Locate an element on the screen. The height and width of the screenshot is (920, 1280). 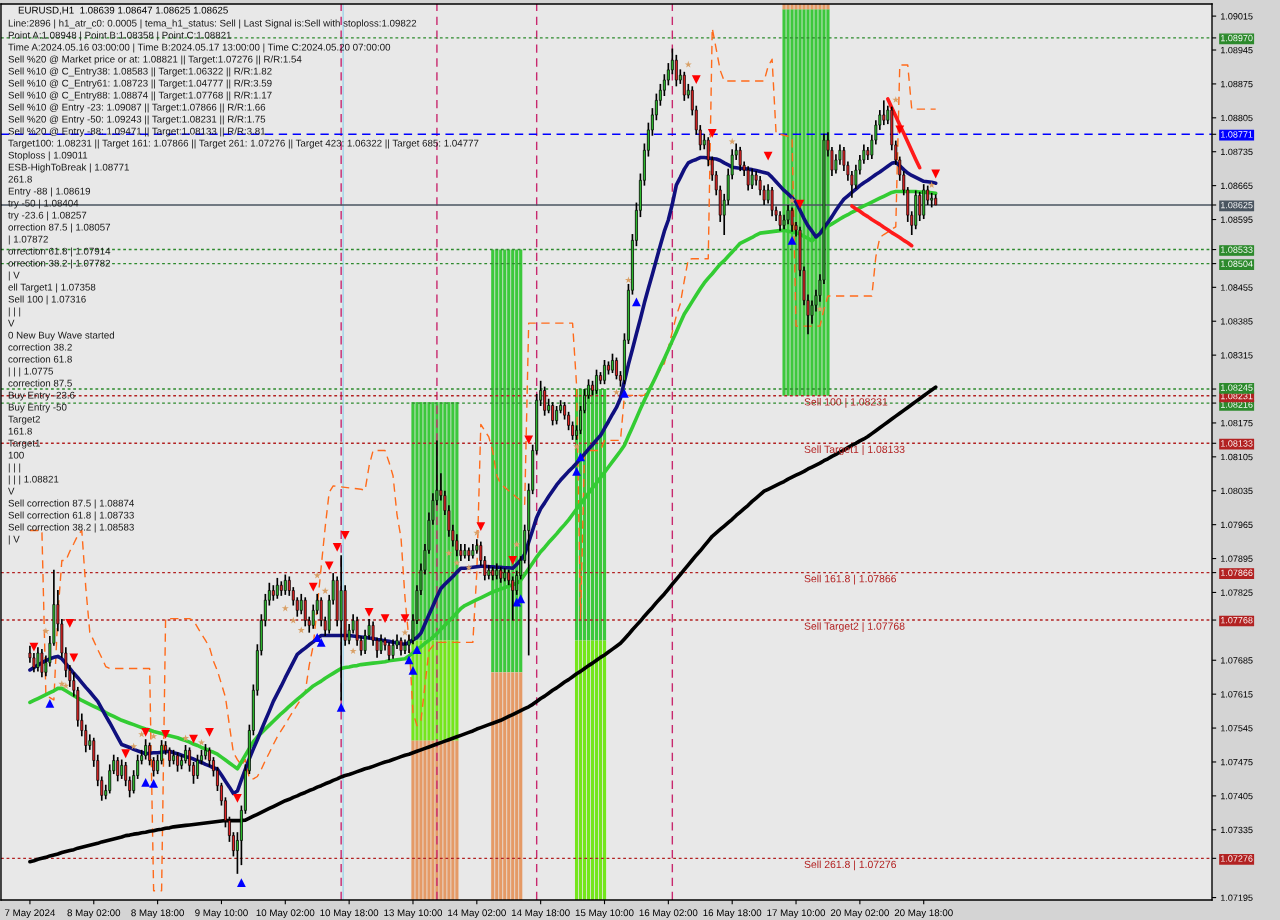
y-tick-label: 1.07195 is located at coordinates (1237, 897).